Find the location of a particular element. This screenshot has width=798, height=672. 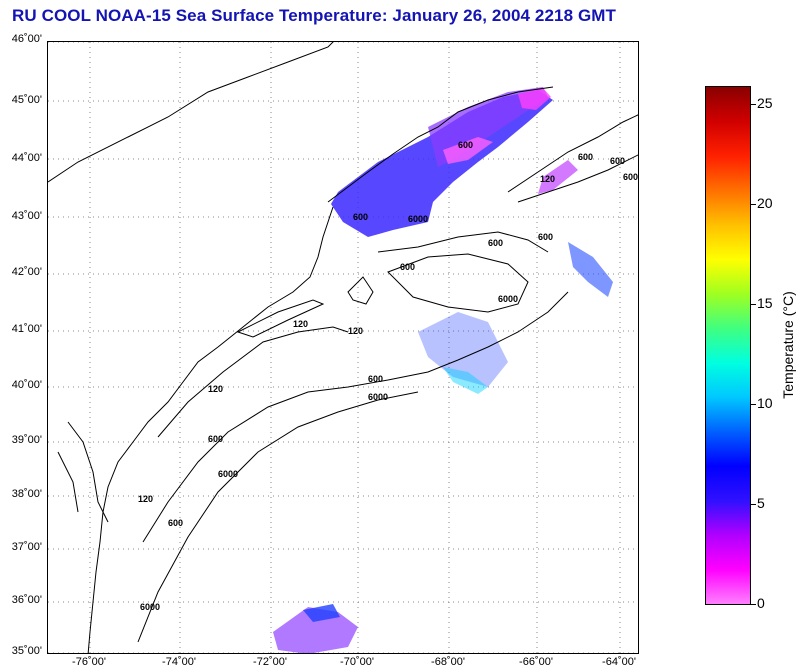

lat-label: 40˚00' is located at coordinates (26, 385).